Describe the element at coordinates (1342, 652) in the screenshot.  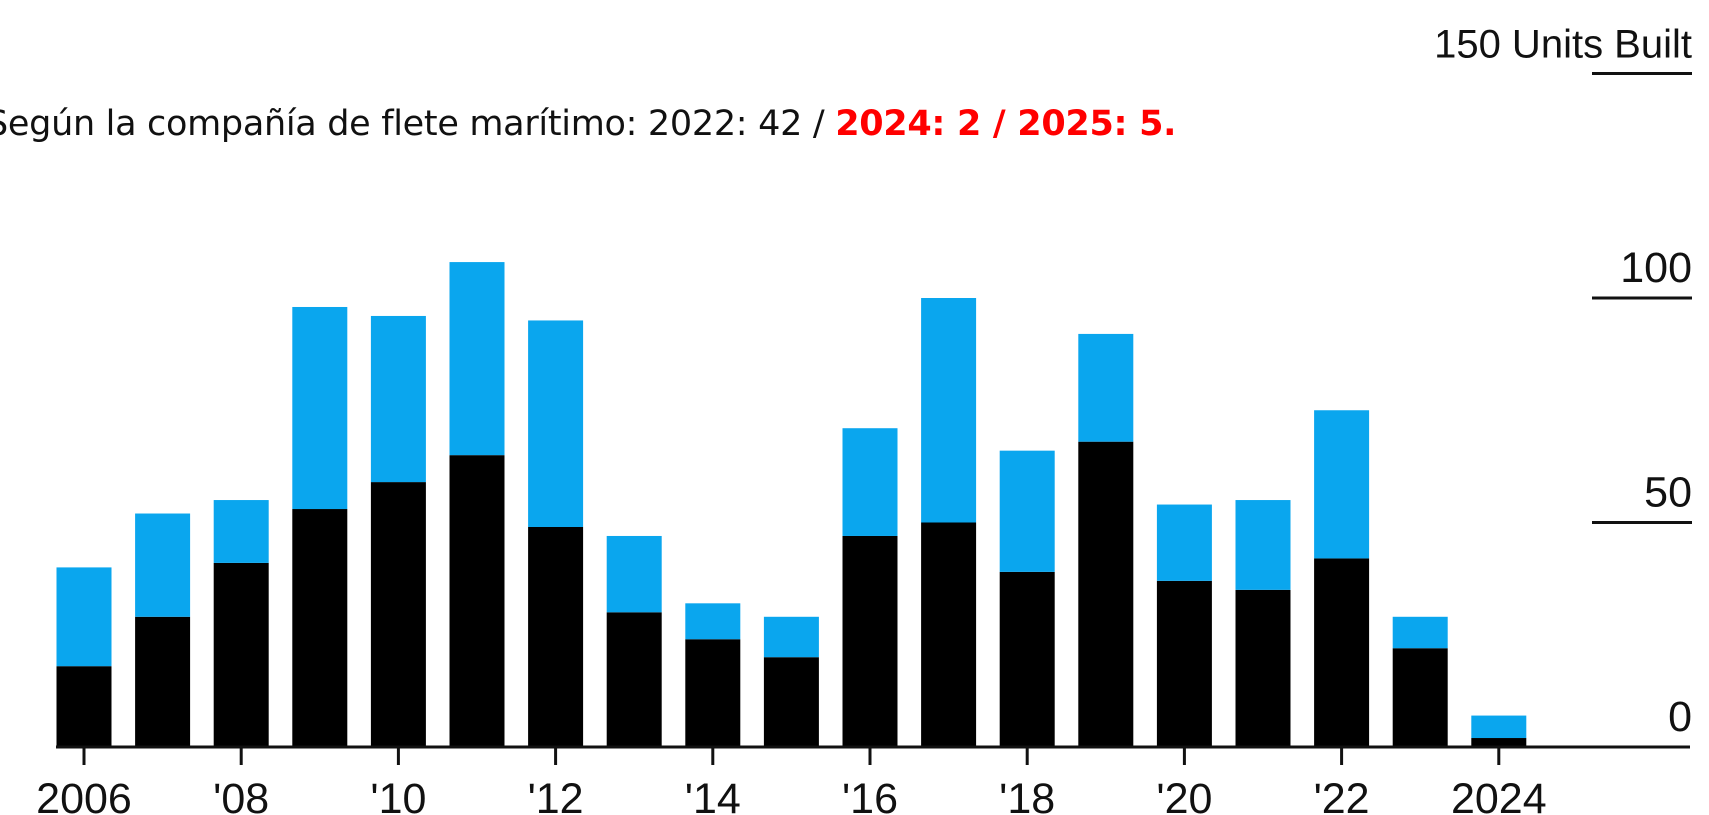
I see `bar-segment-bottom-2022` at that location.